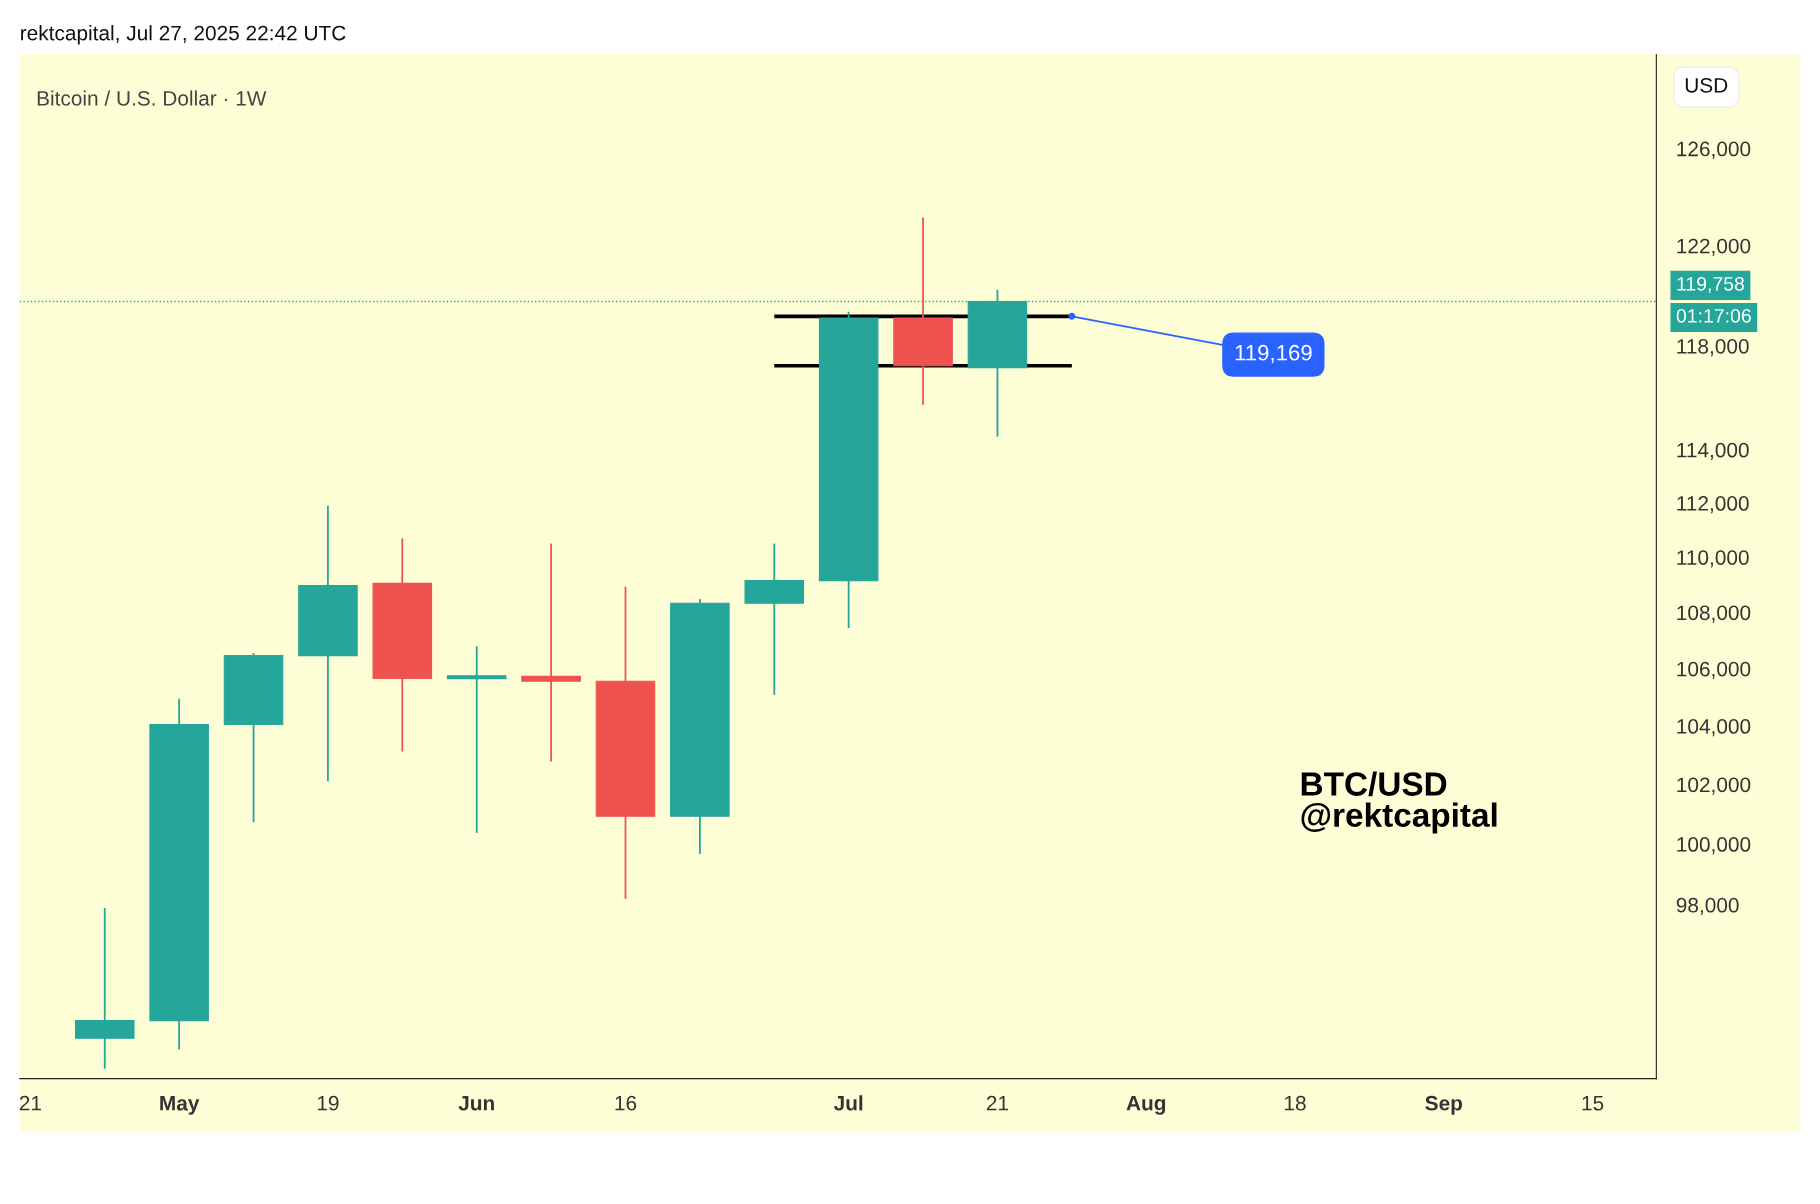 The image size is (1820, 1204). What do you see at coordinates (1713, 451) in the screenshot?
I see `y-tick-label: 114,000` at bounding box center [1713, 451].